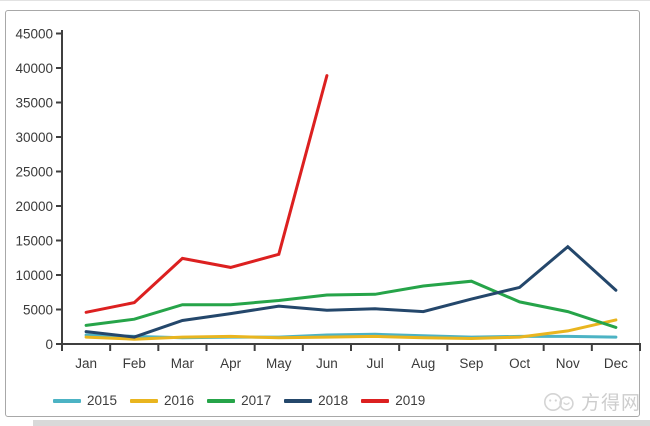 Image resolution: width=650 pixels, height=426 pixels. What do you see at coordinates (341, 423) in the screenshot?
I see `bottom-divider-bar` at bounding box center [341, 423].